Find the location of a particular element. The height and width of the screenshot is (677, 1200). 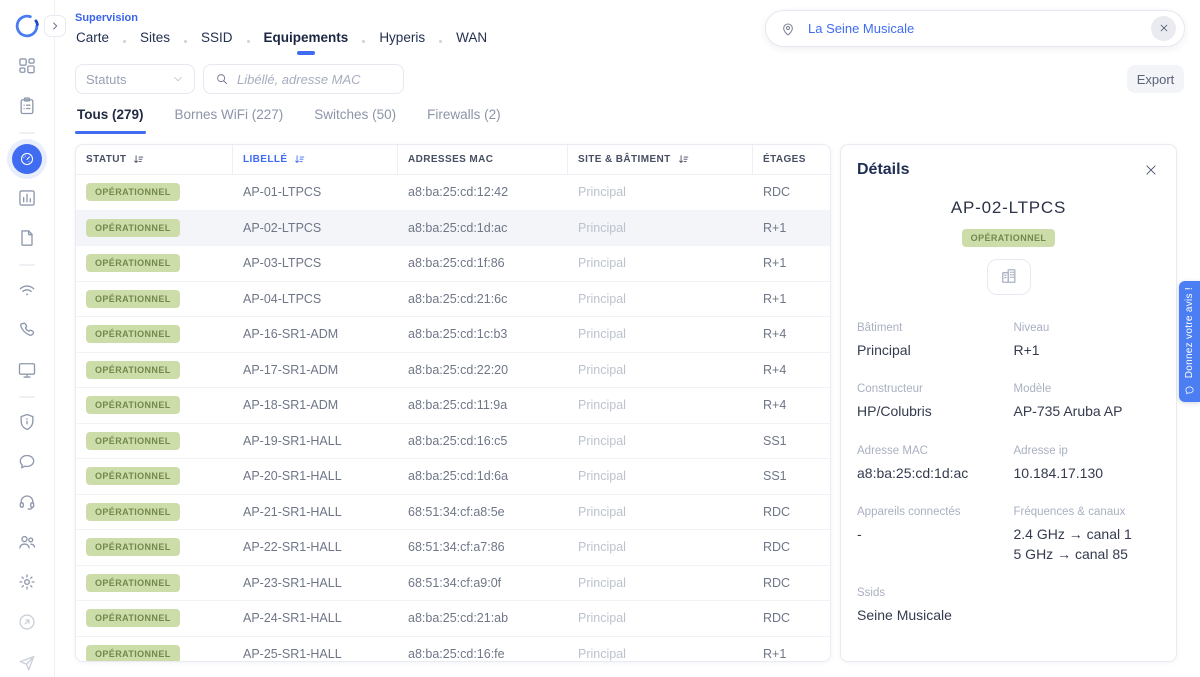

cell-mac: 68:51:34:cf:a9:0f is located at coordinates (455, 582).